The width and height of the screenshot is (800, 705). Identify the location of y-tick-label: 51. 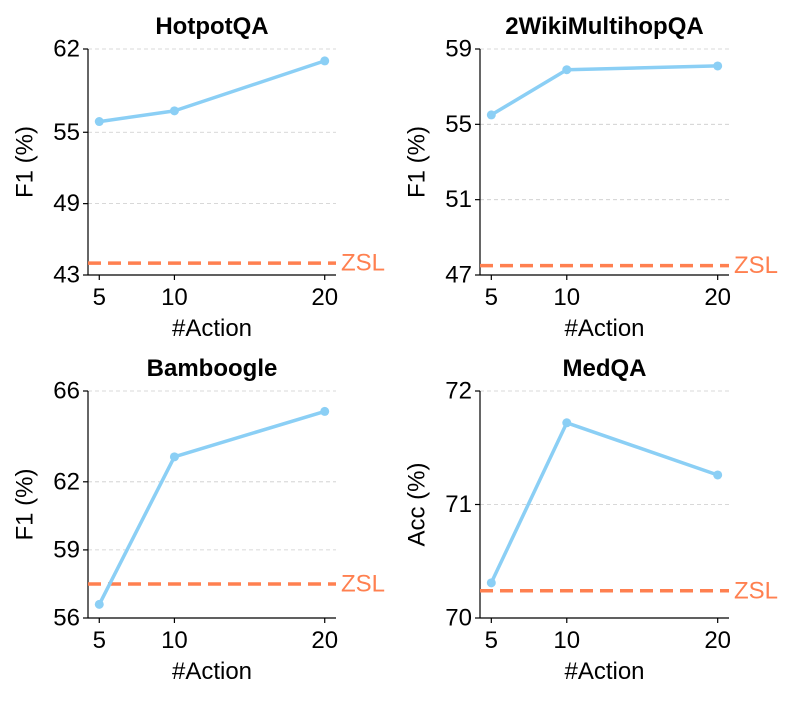
(458, 199).